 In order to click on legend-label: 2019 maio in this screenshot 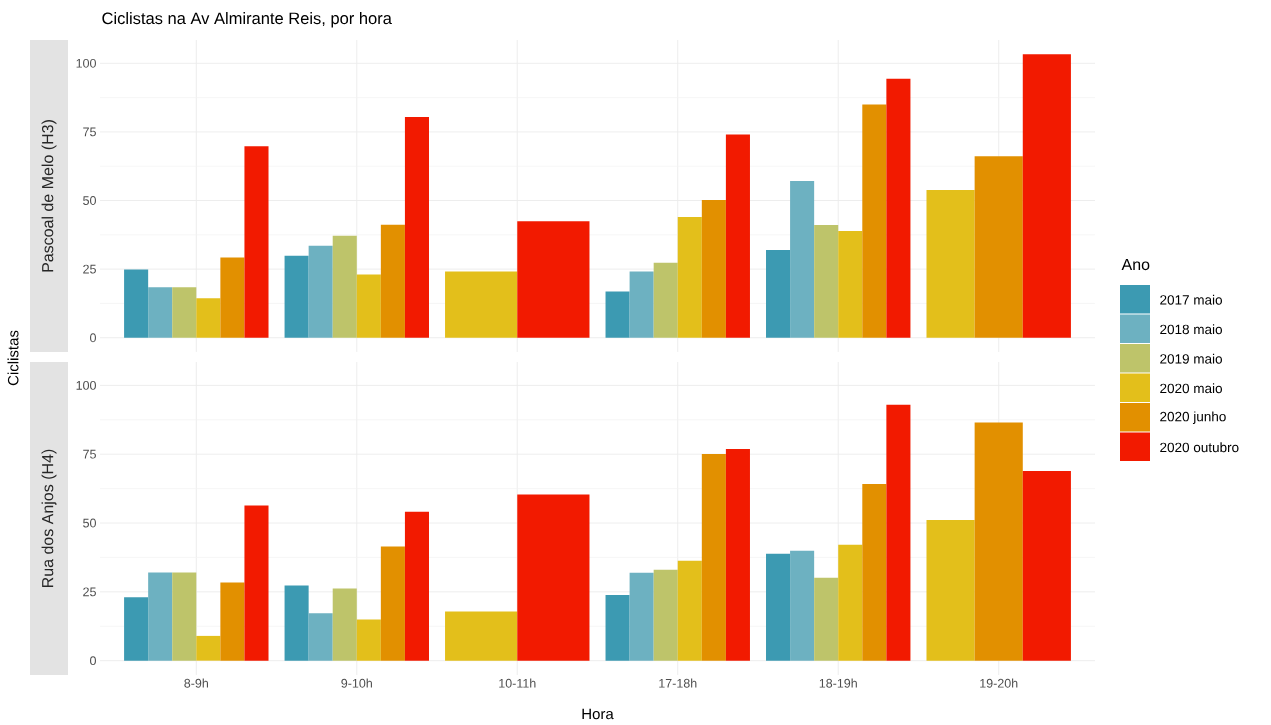, I will do `click(1191, 358)`.